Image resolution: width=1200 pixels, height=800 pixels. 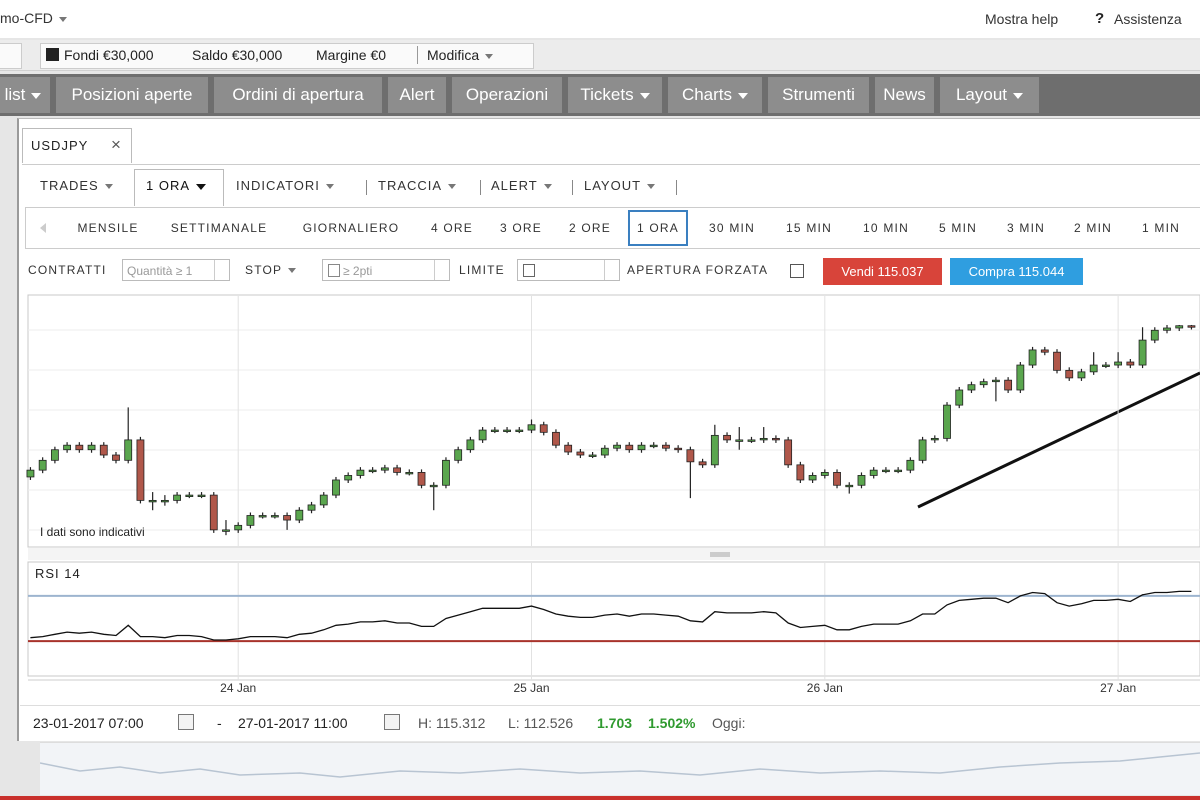 What do you see at coordinates (298, 95) in the screenshot?
I see `menu-button: Ordini di apertura` at bounding box center [298, 95].